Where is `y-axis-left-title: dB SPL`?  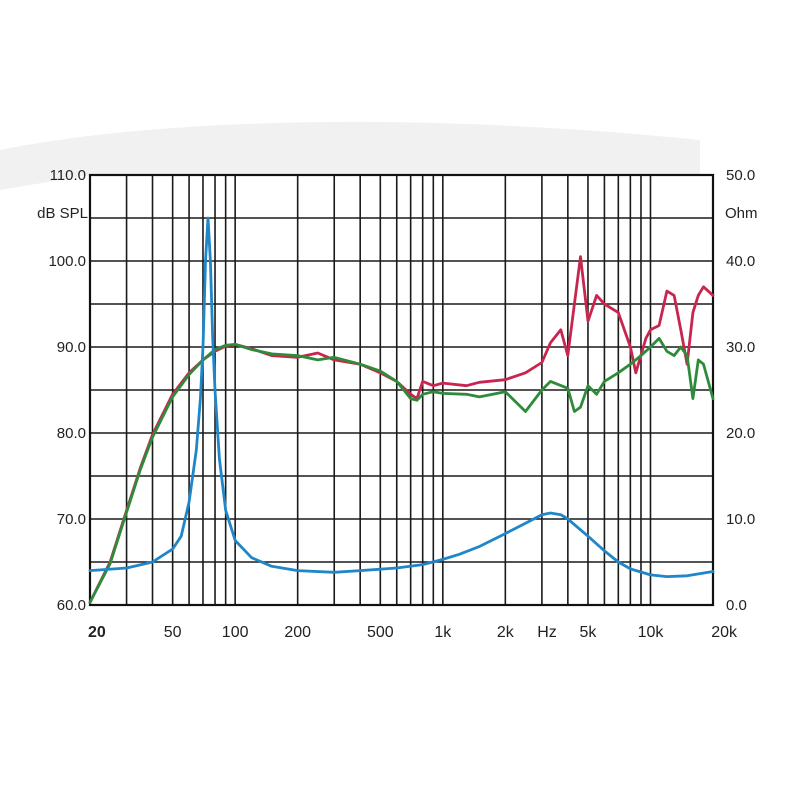 y-axis-left-title: dB SPL is located at coordinates (62, 213).